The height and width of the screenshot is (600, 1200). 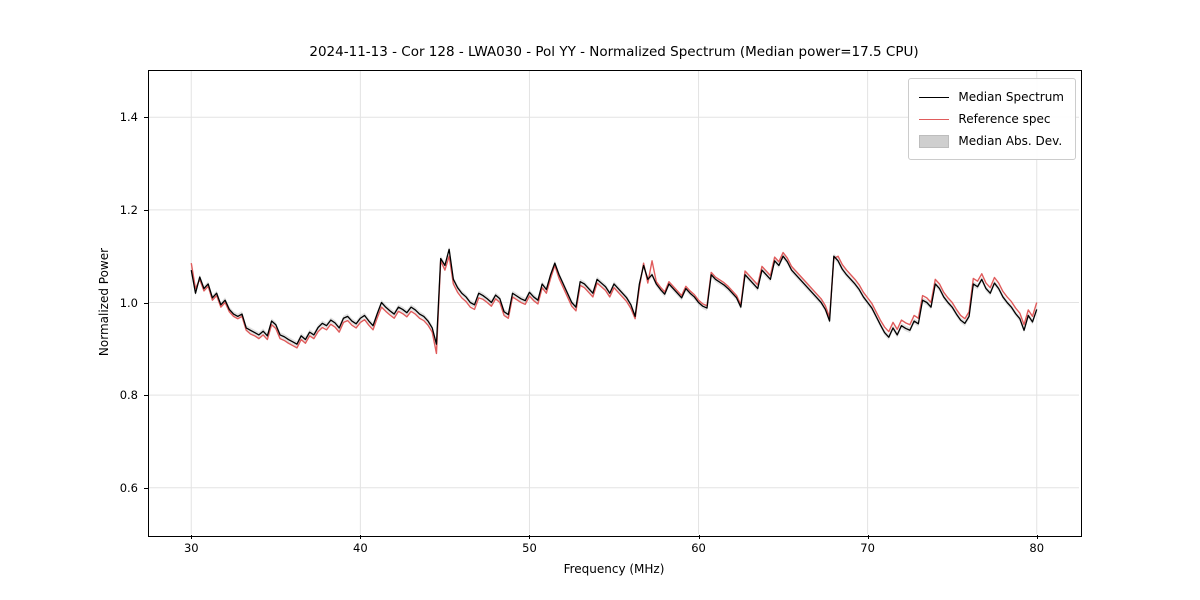 I want to click on legend-item-median-spectrum: Median Spectrum, so click(x=991, y=97).